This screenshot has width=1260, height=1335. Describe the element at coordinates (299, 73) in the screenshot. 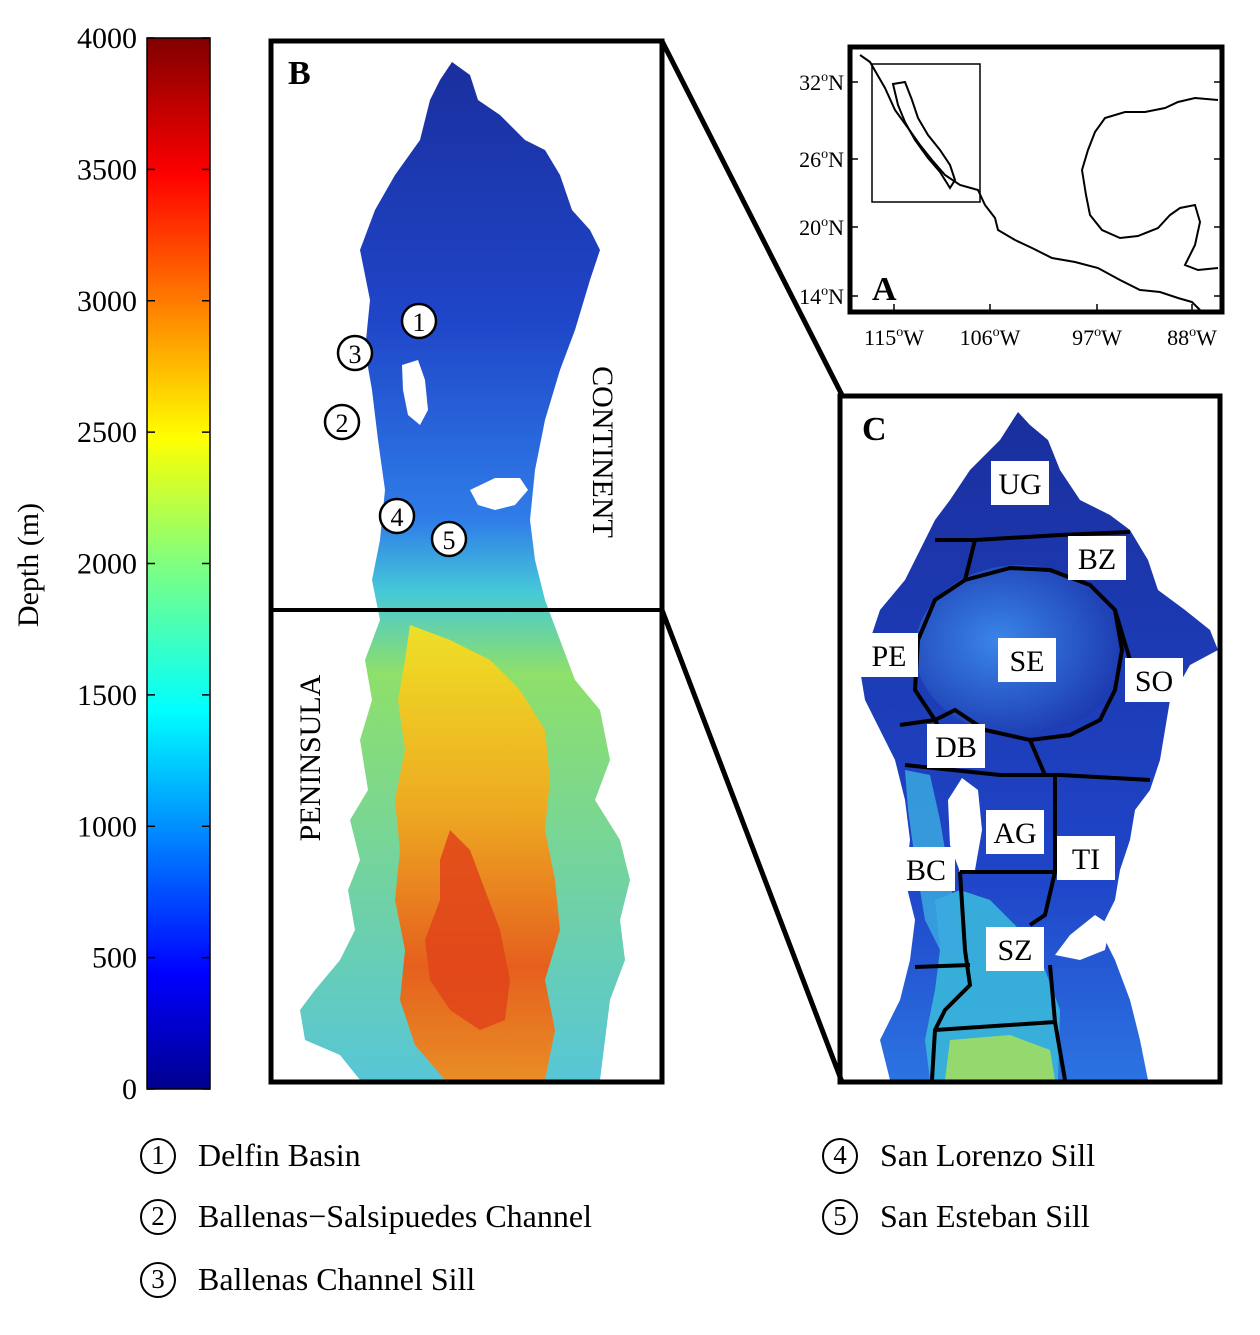

I see `panel-b-letter: B` at that location.